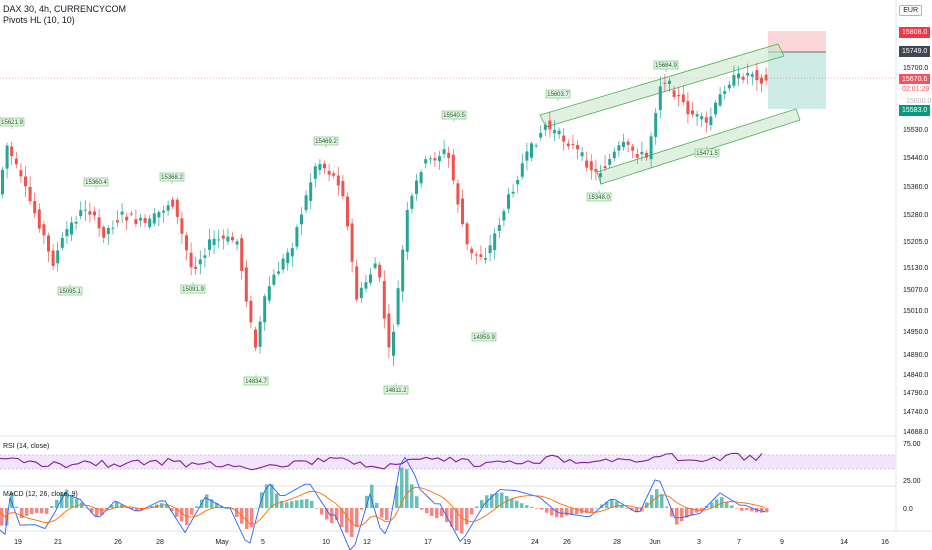 This screenshot has width=932, height=550. What do you see at coordinates (797, 80) in the screenshot?
I see `target-zone` at bounding box center [797, 80].